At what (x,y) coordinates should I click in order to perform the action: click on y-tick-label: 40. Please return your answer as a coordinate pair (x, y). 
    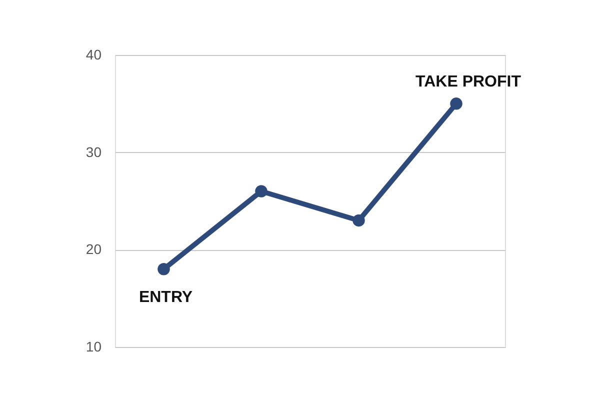
    Looking at the image, I should click on (94, 54).